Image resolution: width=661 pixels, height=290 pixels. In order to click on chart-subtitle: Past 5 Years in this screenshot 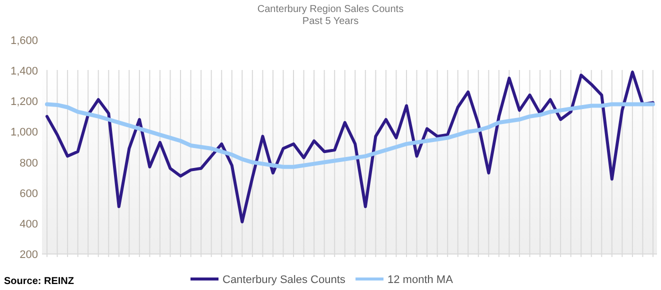, I will do `click(330, 21)`.